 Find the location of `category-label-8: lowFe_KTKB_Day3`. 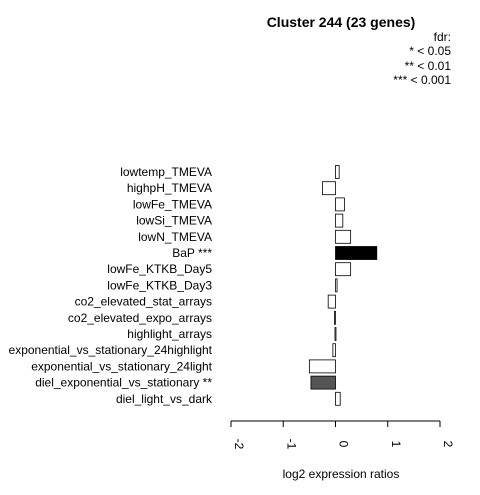

category-label-8: lowFe_KTKB_Day3 is located at coordinates (159, 285).